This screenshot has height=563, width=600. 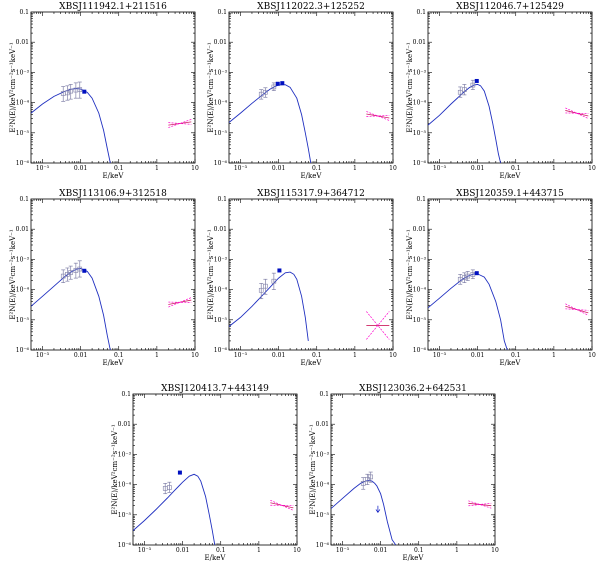 I want to click on panel-title: XBSJ115317.9+364712, so click(x=311, y=194).